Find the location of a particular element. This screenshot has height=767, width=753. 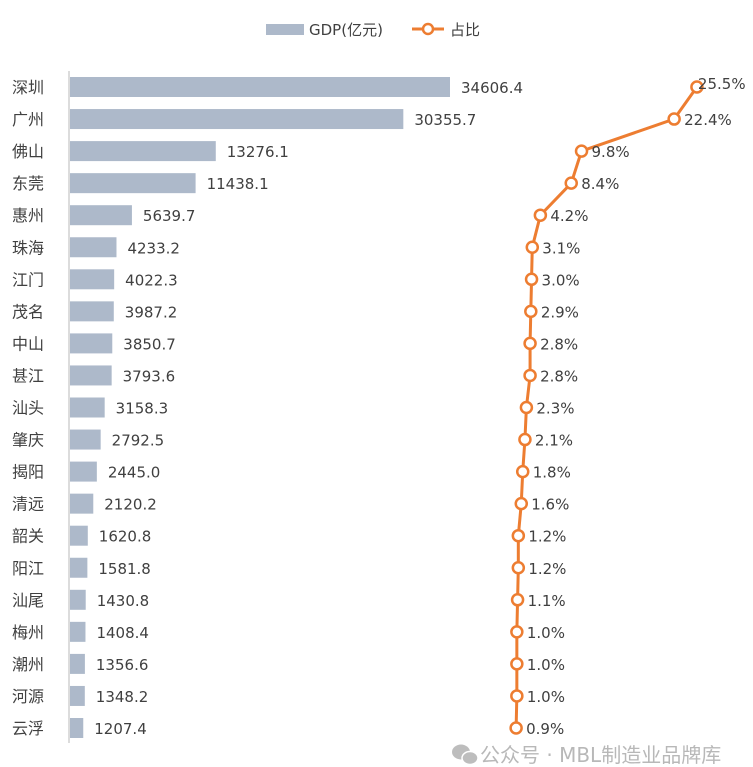

category-label: 东莞 is located at coordinates (28, 183).